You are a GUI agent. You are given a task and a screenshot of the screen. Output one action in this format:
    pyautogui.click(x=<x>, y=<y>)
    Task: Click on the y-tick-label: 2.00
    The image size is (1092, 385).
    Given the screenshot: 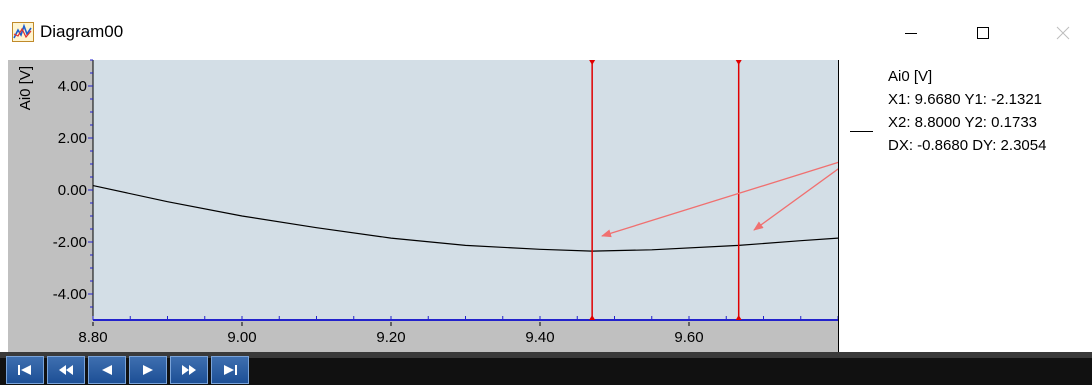 What is the action you would take?
    pyautogui.click(x=72, y=138)
    